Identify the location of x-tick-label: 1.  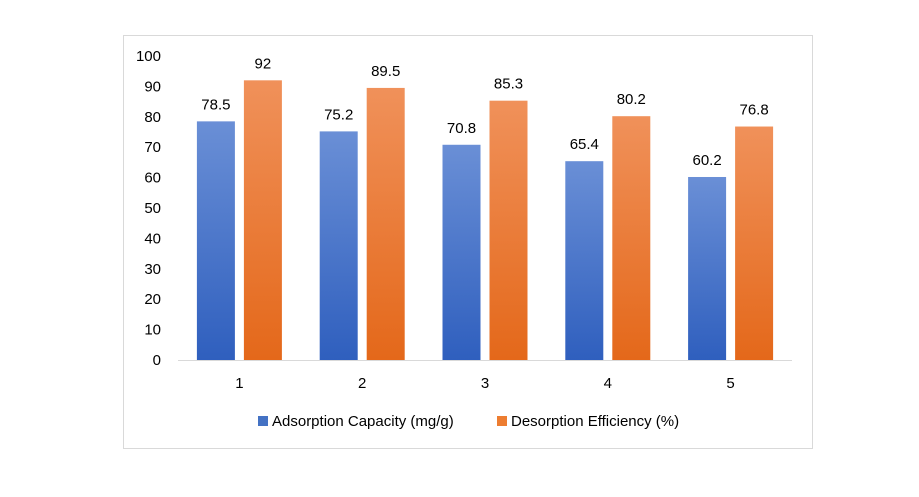
(239, 383).